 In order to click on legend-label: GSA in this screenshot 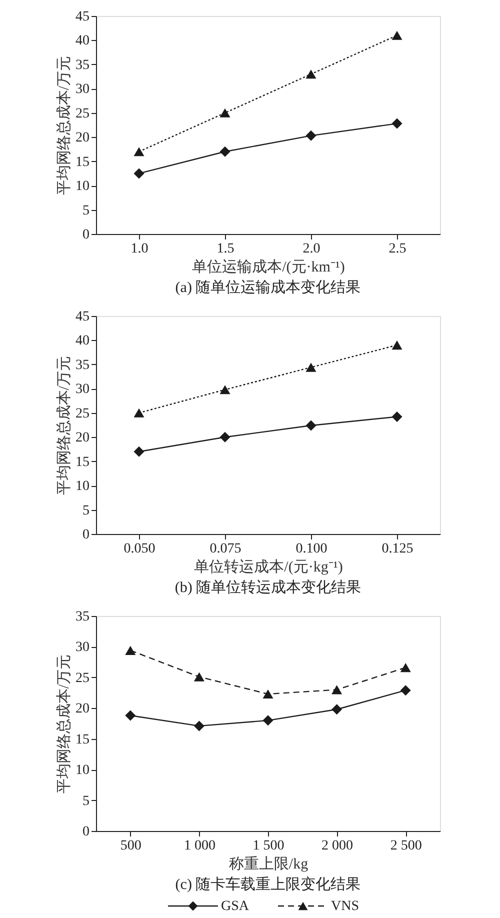, I will do `click(235, 906)`.